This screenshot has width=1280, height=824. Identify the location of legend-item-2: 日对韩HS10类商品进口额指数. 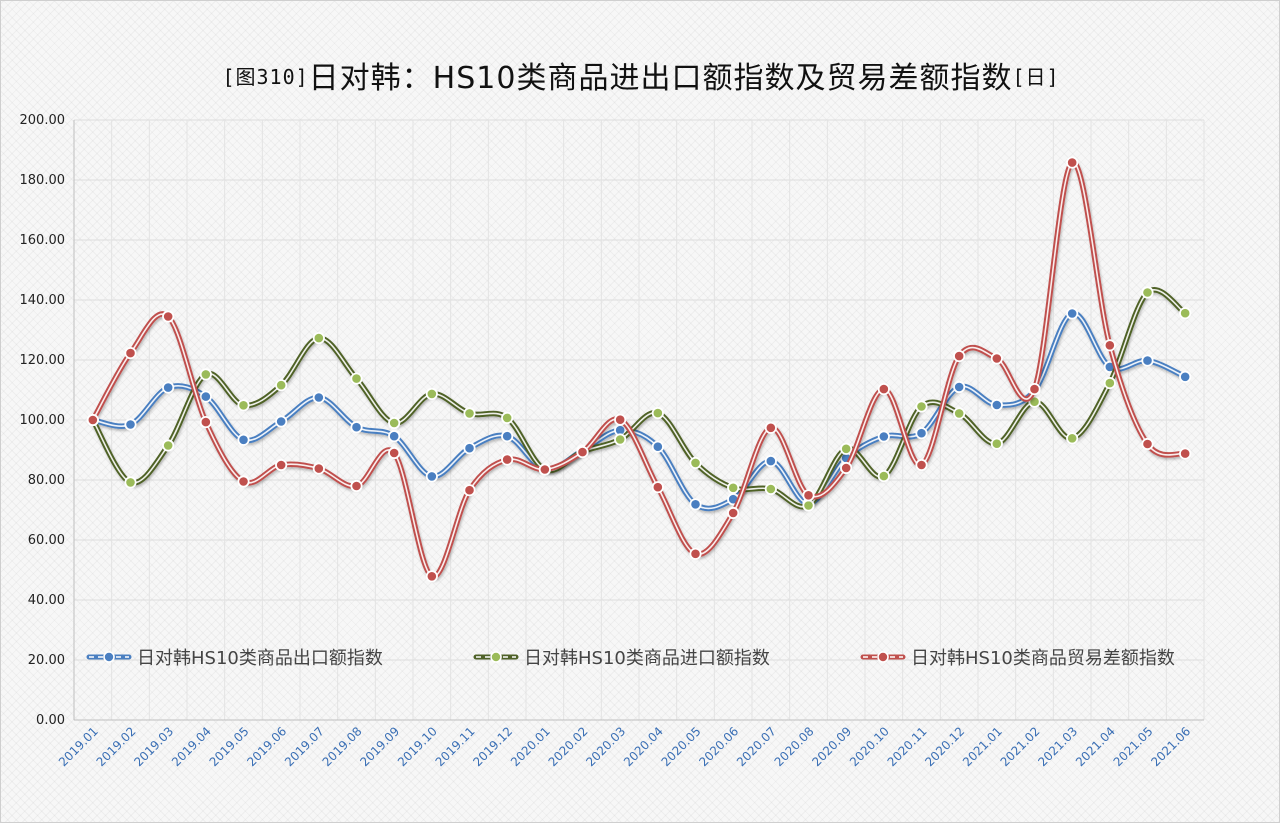
(621, 658).